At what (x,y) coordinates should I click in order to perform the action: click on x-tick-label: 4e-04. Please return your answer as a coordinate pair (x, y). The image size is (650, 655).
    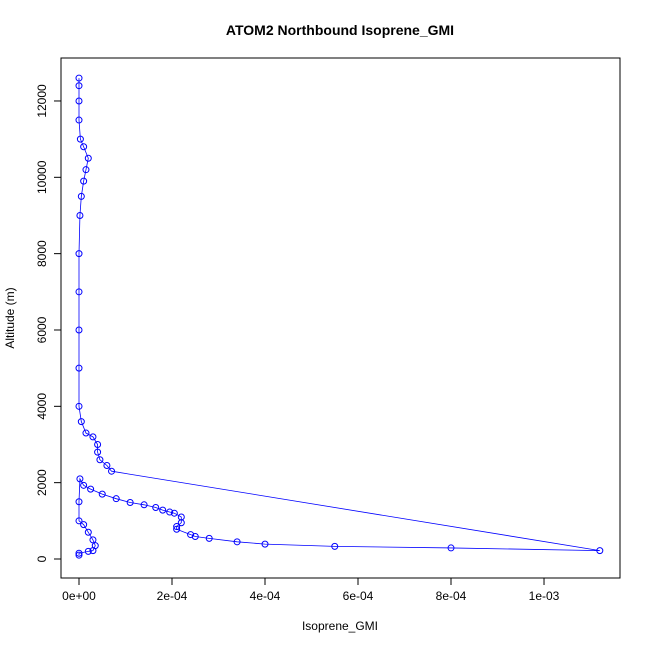
    Looking at the image, I should click on (265, 596).